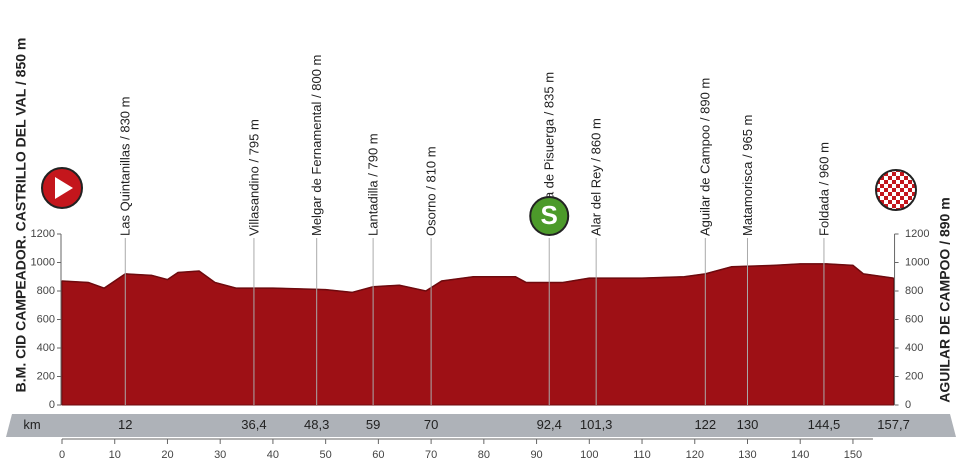 This screenshot has width=960, height=467. Describe the element at coordinates (115, 455) in the screenshot. I see `x-tick-label: 10` at that location.